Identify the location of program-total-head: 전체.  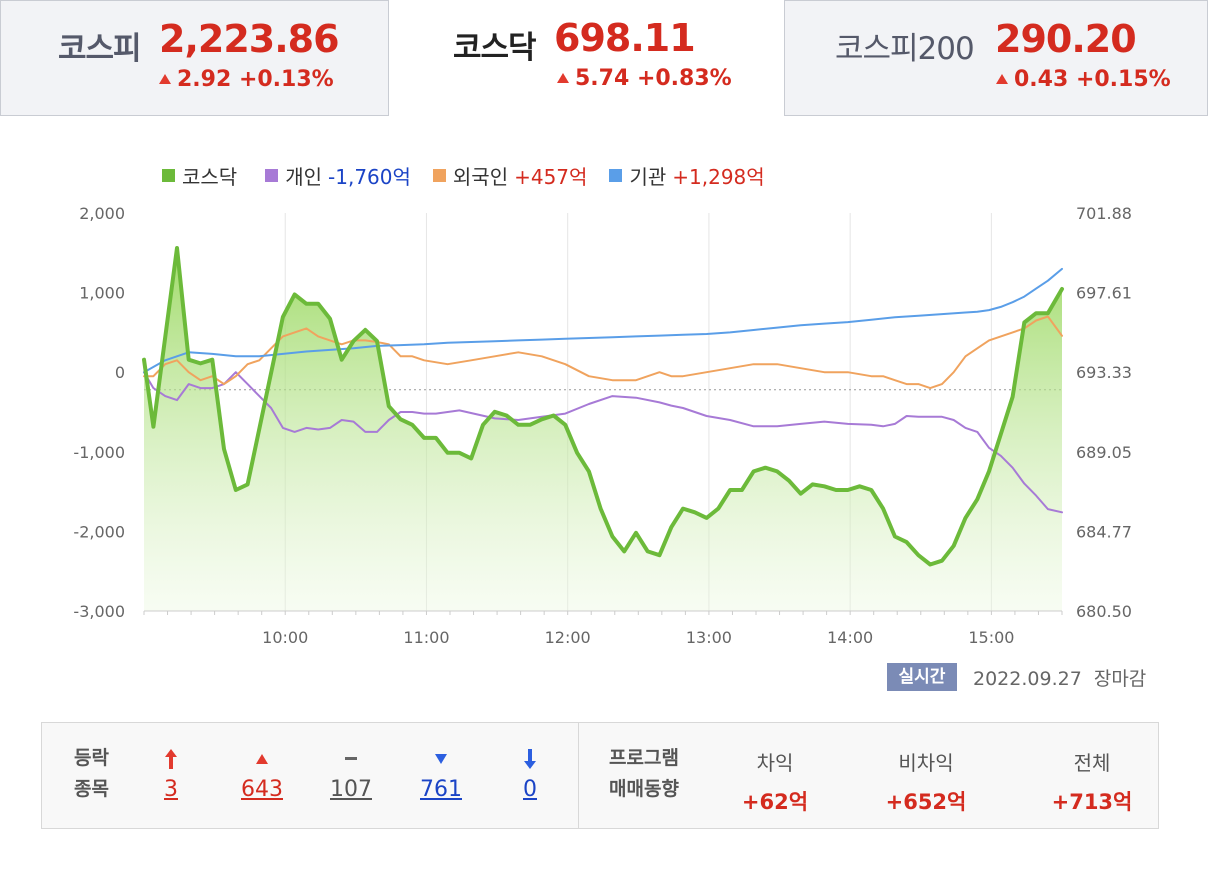
(1092, 763).